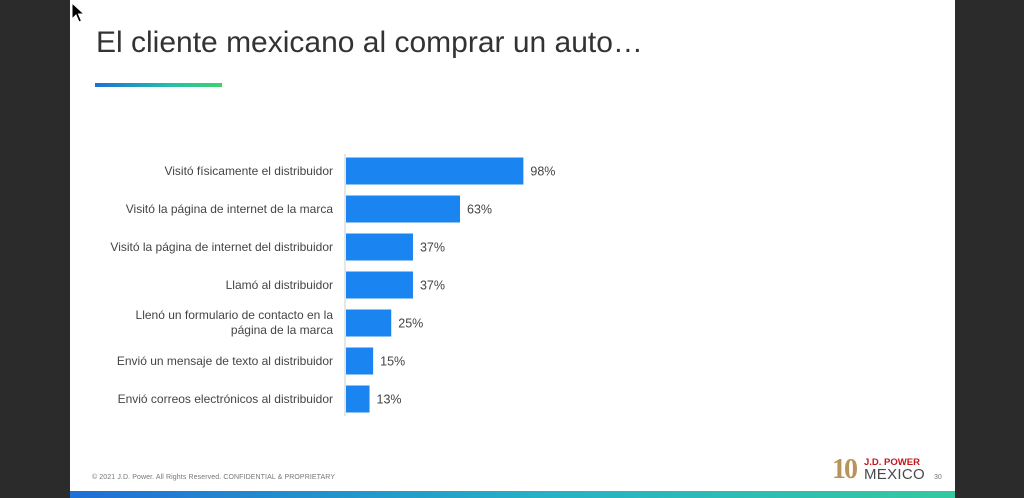 The image size is (1024, 498). Describe the element at coordinates (512, 494) in the screenshot. I see `bottom-accent-bar` at that location.